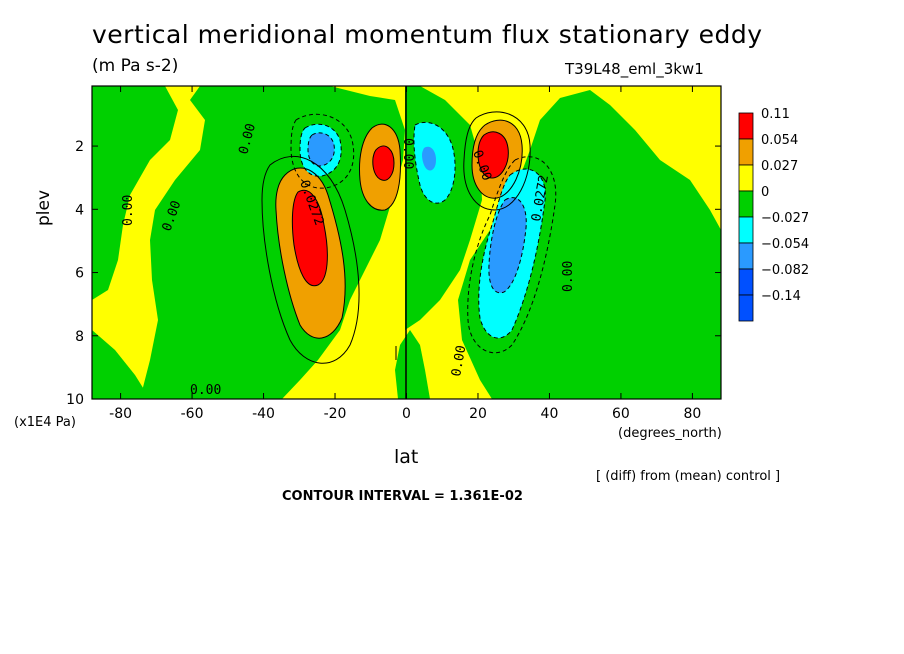 The height and width of the screenshot is (654, 904). I want to click on x-tick-label: -20, so click(335, 414).